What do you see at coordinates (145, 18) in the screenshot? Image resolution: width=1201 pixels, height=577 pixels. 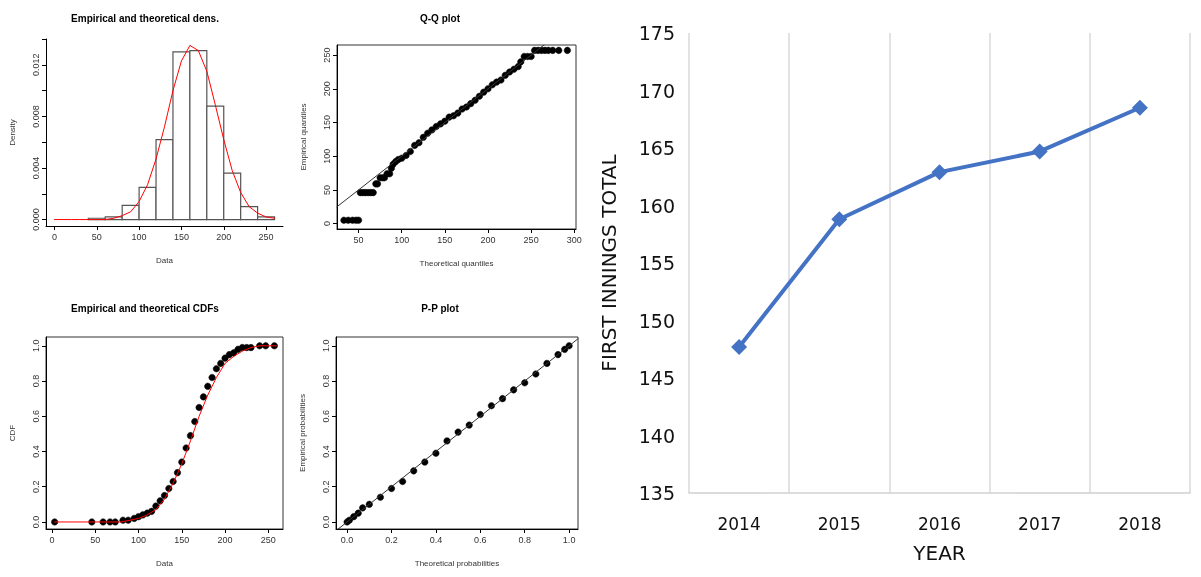 I see `chart-title: Empirical and theoretical dens.` at bounding box center [145, 18].